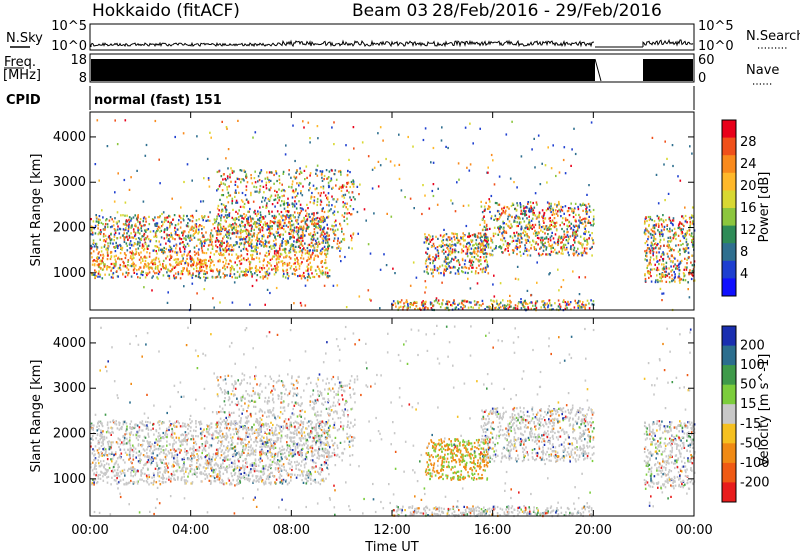 This screenshot has width=800, height=554. Describe the element at coordinates (342, 43) in the screenshot. I see `nsky-series` at that location.